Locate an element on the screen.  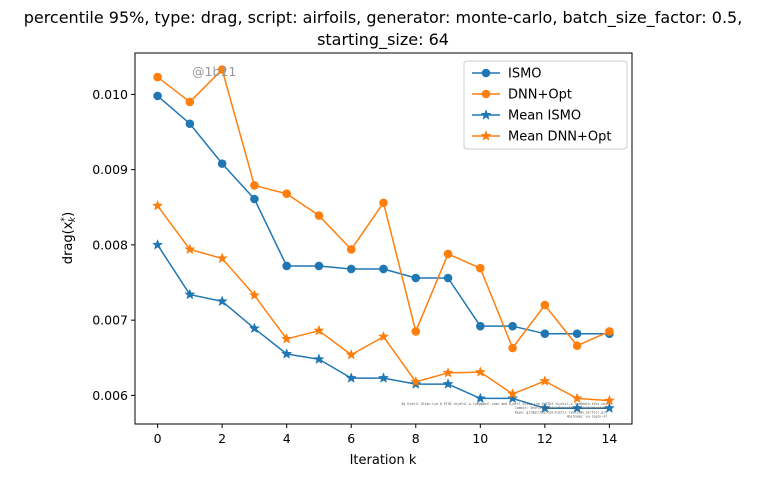
legend-item: ISMO is located at coordinates (507, 74).